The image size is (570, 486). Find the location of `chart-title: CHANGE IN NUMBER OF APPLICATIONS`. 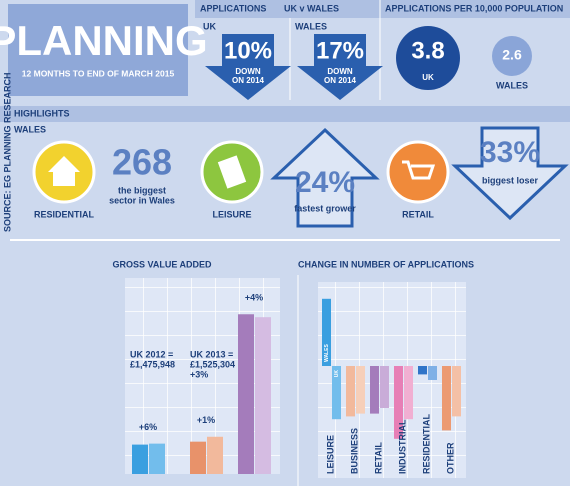

chart-title: CHANGE IN NUMBER OF APPLICATIONS is located at coordinates (386, 264).